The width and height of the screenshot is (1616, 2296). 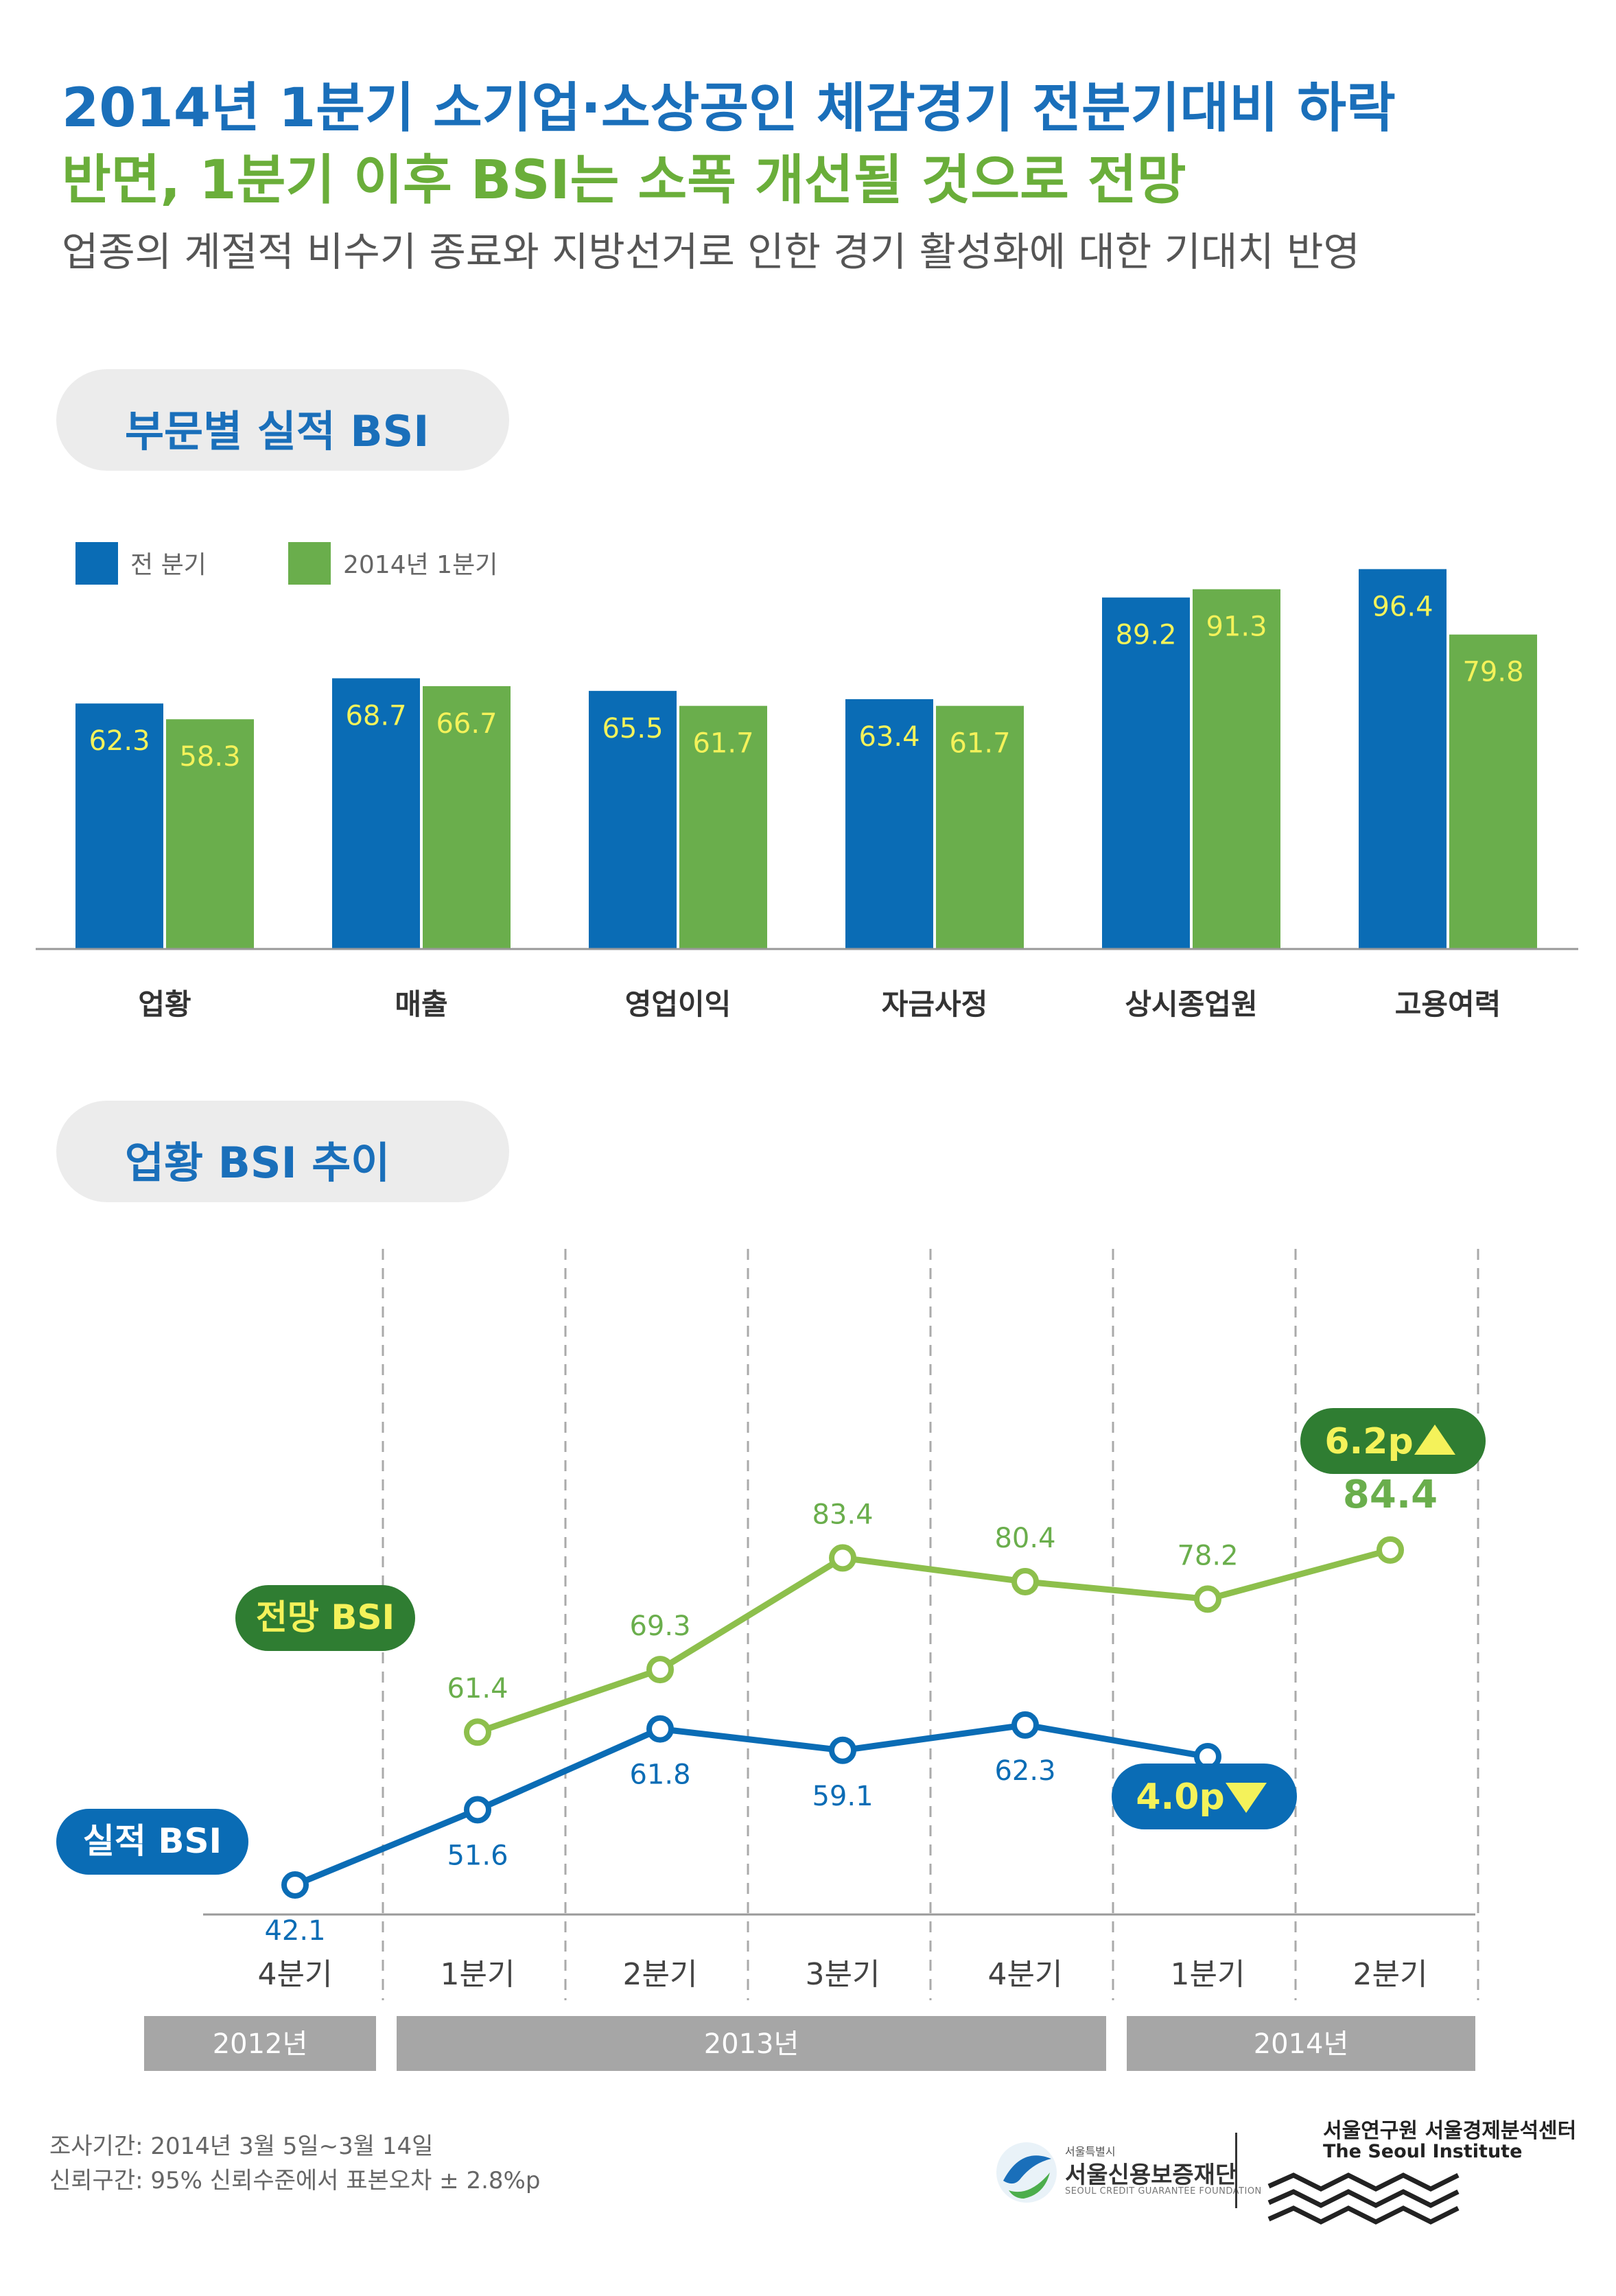 I want to click on series-value-label-1-4: 59.1, so click(x=842, y=1796).